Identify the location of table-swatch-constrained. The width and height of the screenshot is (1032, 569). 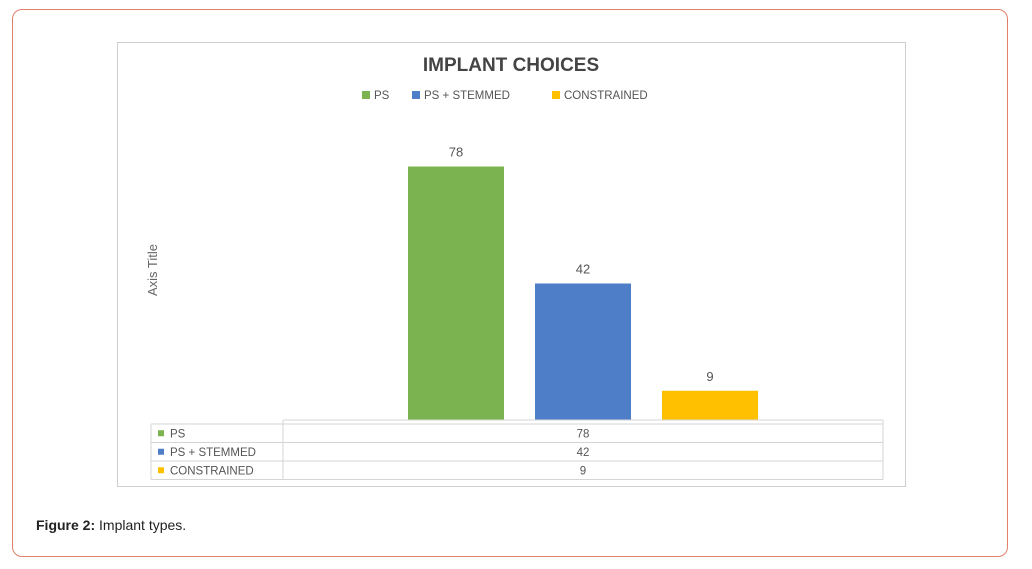
(161, 470).